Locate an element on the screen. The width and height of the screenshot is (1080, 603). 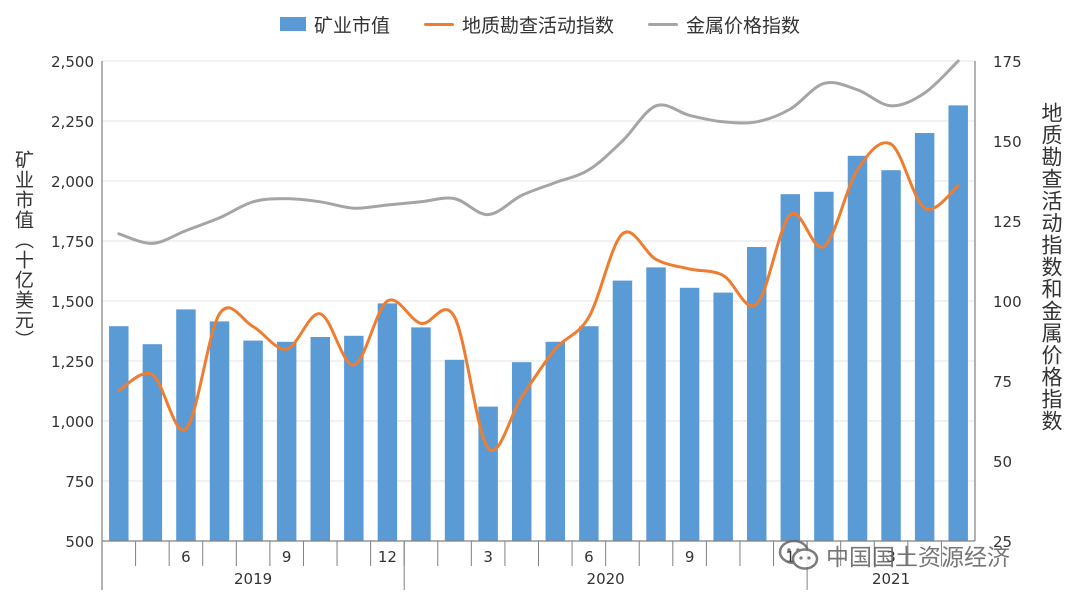
y-left-tick-label: 2,000 is located at coordinates (72, 182).